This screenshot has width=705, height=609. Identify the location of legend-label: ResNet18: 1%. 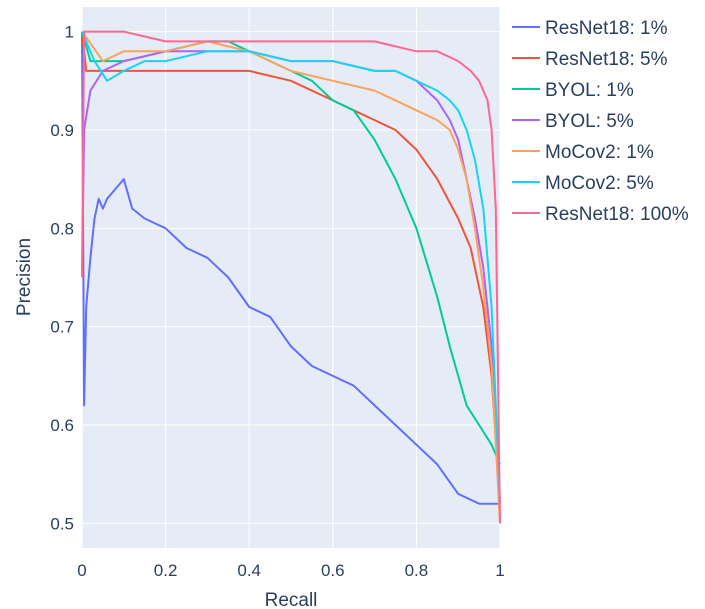
(606, 28).